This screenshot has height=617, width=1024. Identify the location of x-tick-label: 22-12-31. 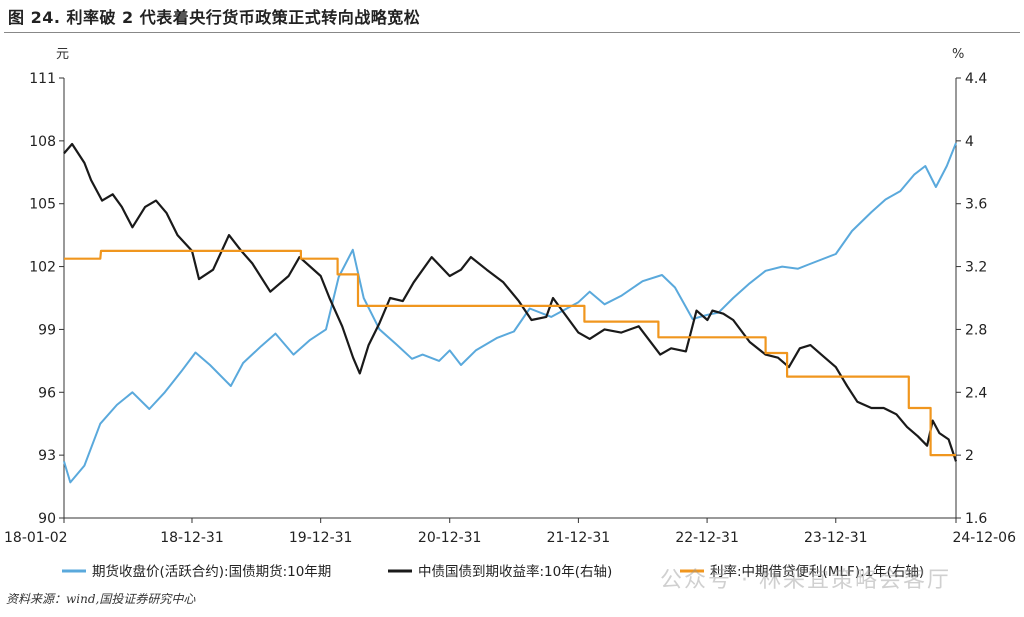
(707, 538).